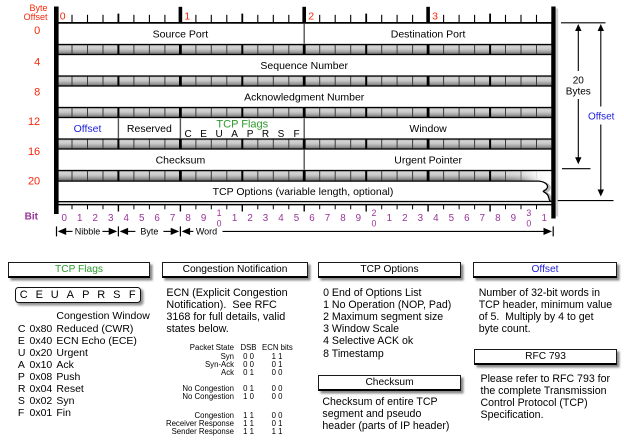 This screenshot has height=440, width=624. What do you see at coordinates (281, 134) in the screenshot?
I see `svg-text: S` at bounding box center [281, 134].